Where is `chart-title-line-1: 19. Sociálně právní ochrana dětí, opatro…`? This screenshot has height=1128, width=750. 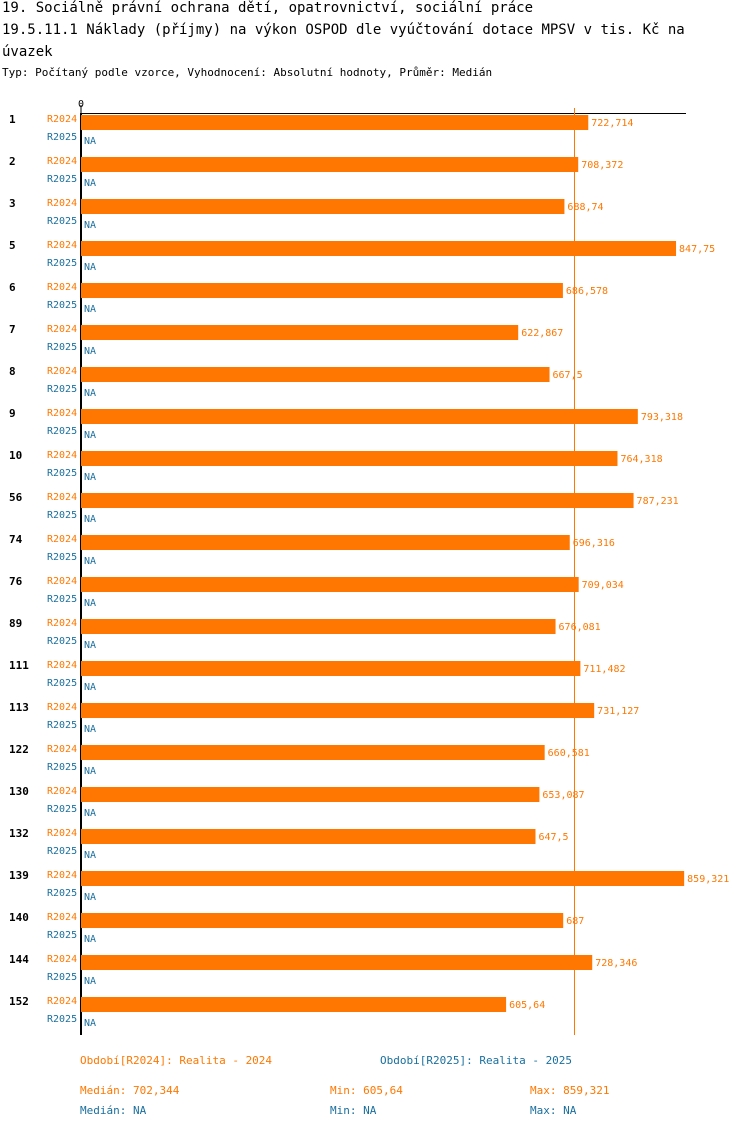
chart-title-line-1: 19. Sociálně právní ochrana dětí, opatro… is located at coordinates (268, 8).